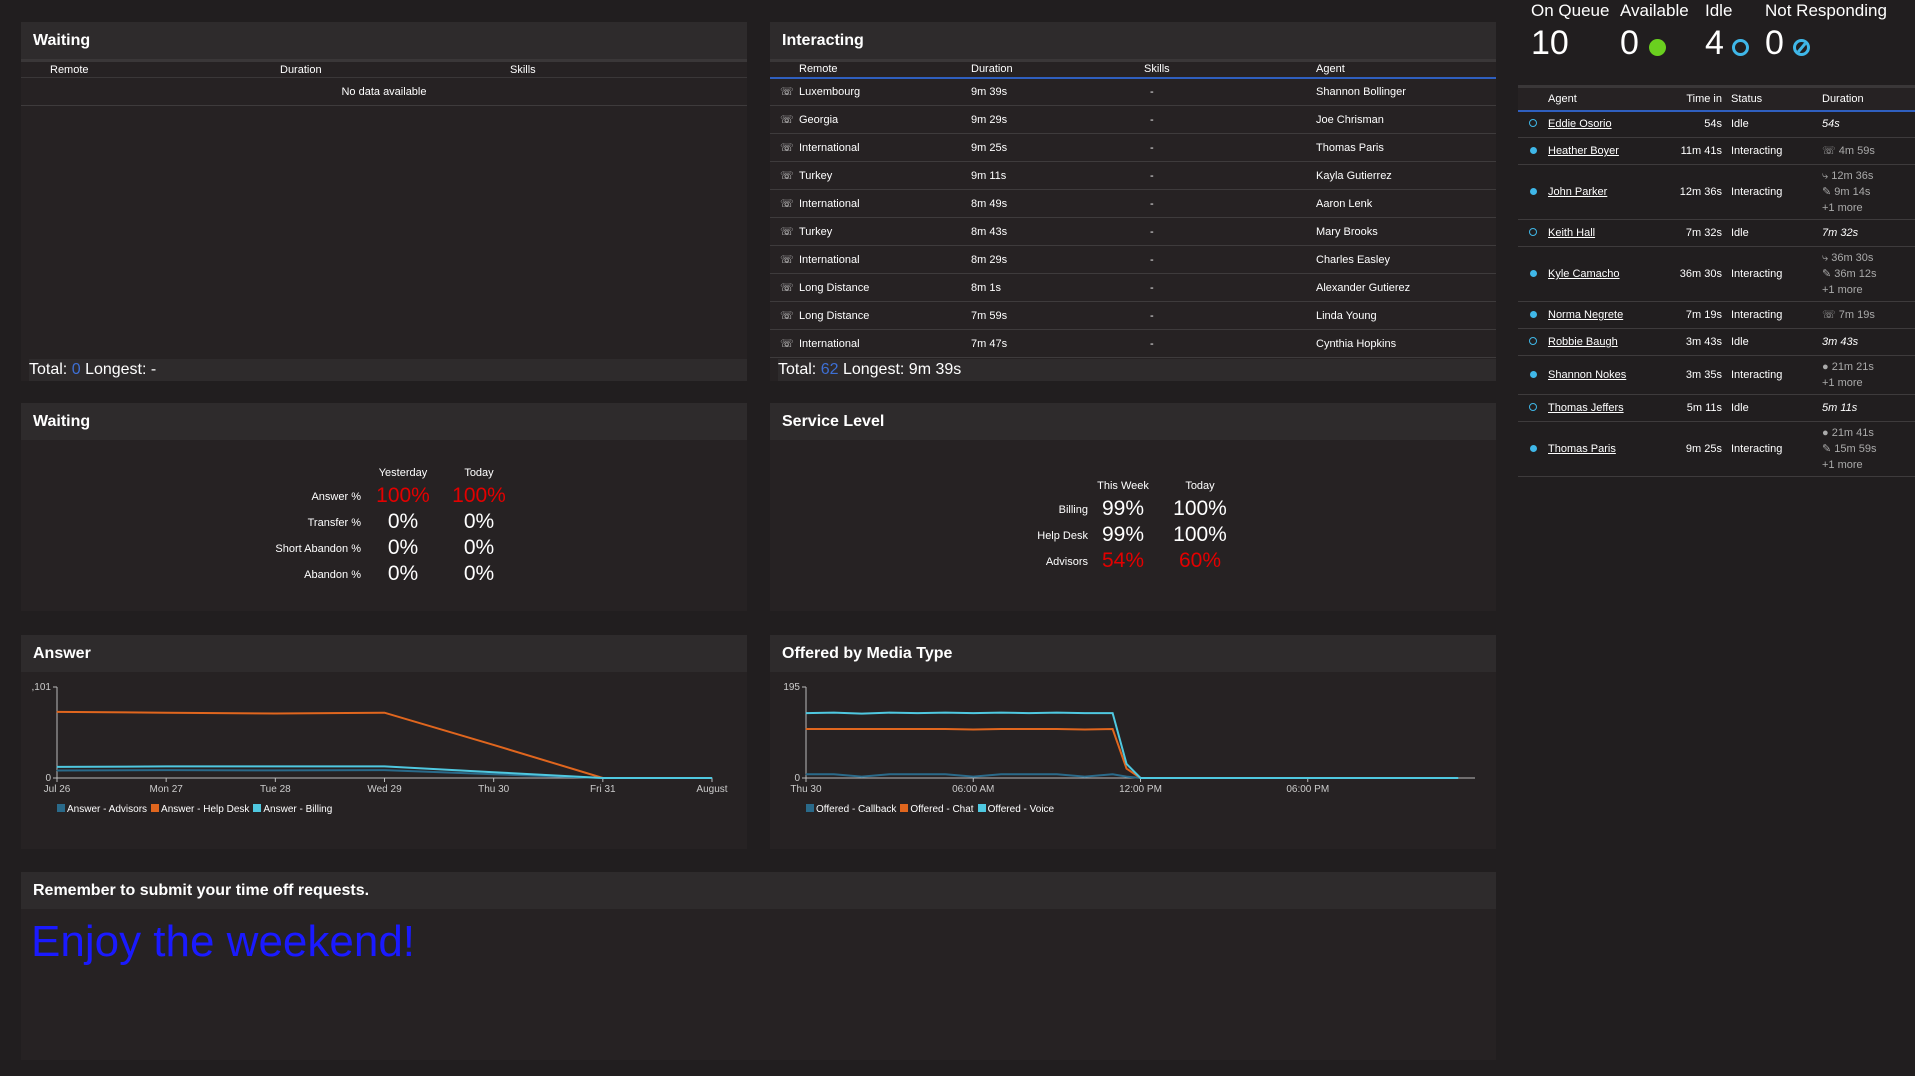 This screenshot has height=1076, width=1915. I want to click on panel-title: Interacting, so click(1133, 40).